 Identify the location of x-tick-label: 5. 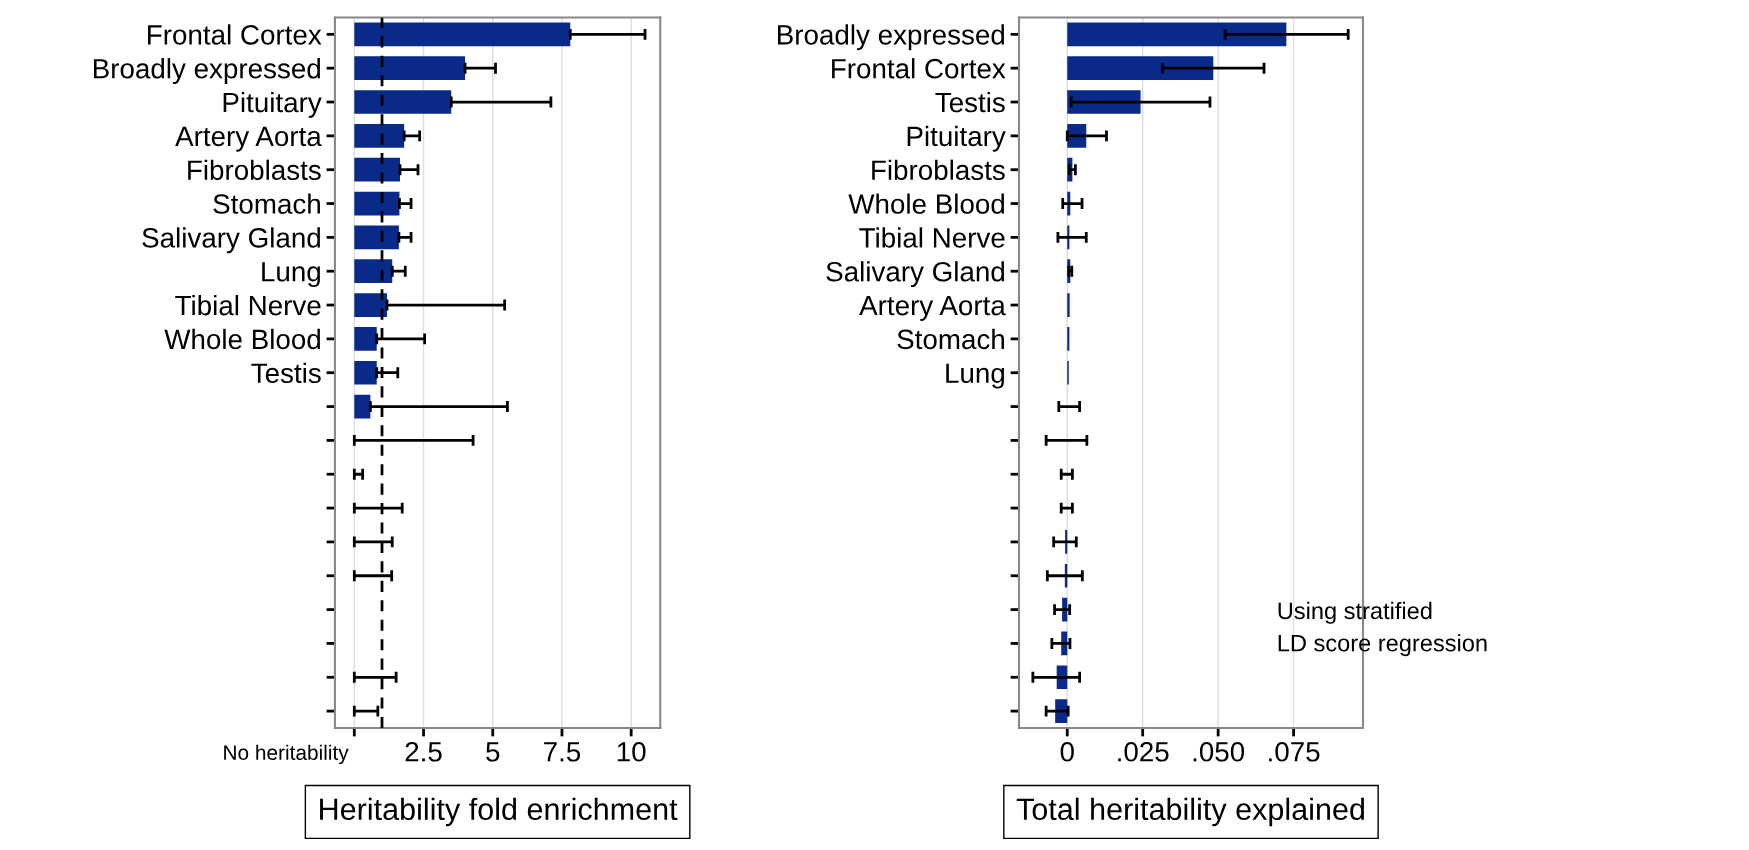
(493, 752).